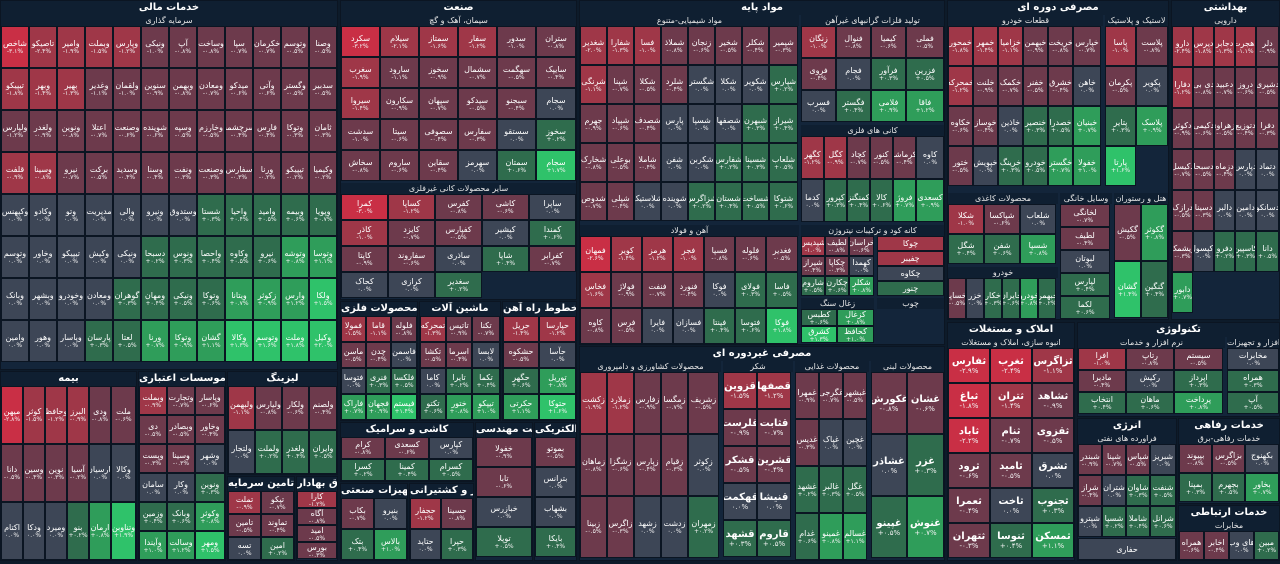 Image resolution: width=1280 pixels, height=564 pixels. Describe the element at coordinates (1245, 169) in the screenshot. I see `stock-tile: دپارس ۰.۰%` at that location.